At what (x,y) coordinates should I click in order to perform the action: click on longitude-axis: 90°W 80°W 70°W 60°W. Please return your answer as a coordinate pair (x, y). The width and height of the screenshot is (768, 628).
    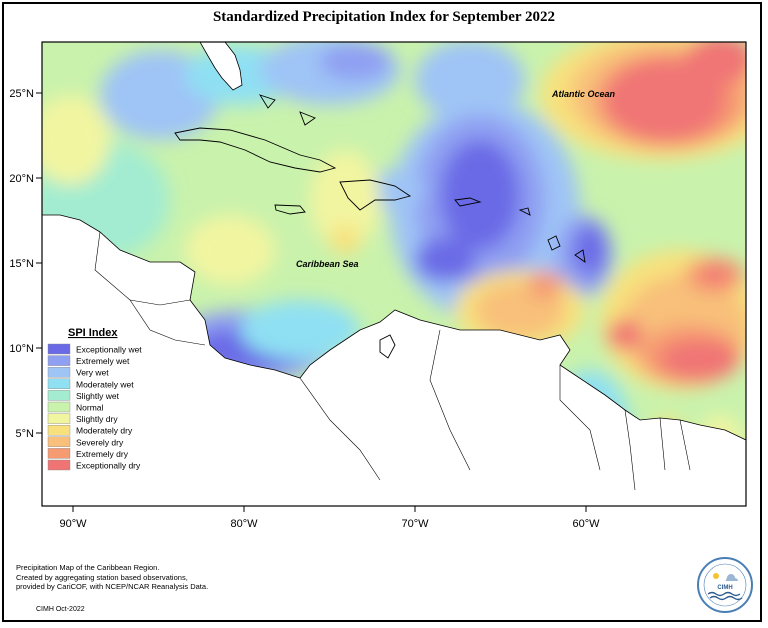
    Looking at the image, I should click on (329, 518).